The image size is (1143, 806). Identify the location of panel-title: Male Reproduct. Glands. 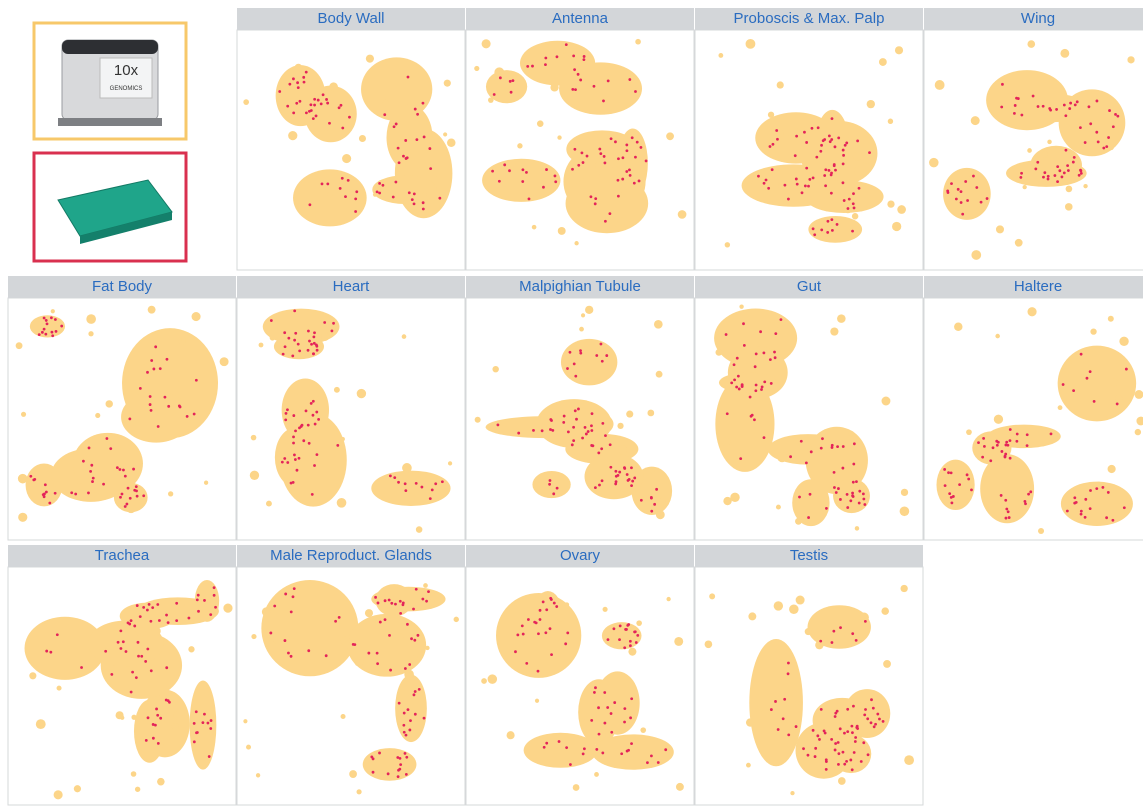
(351, 555).